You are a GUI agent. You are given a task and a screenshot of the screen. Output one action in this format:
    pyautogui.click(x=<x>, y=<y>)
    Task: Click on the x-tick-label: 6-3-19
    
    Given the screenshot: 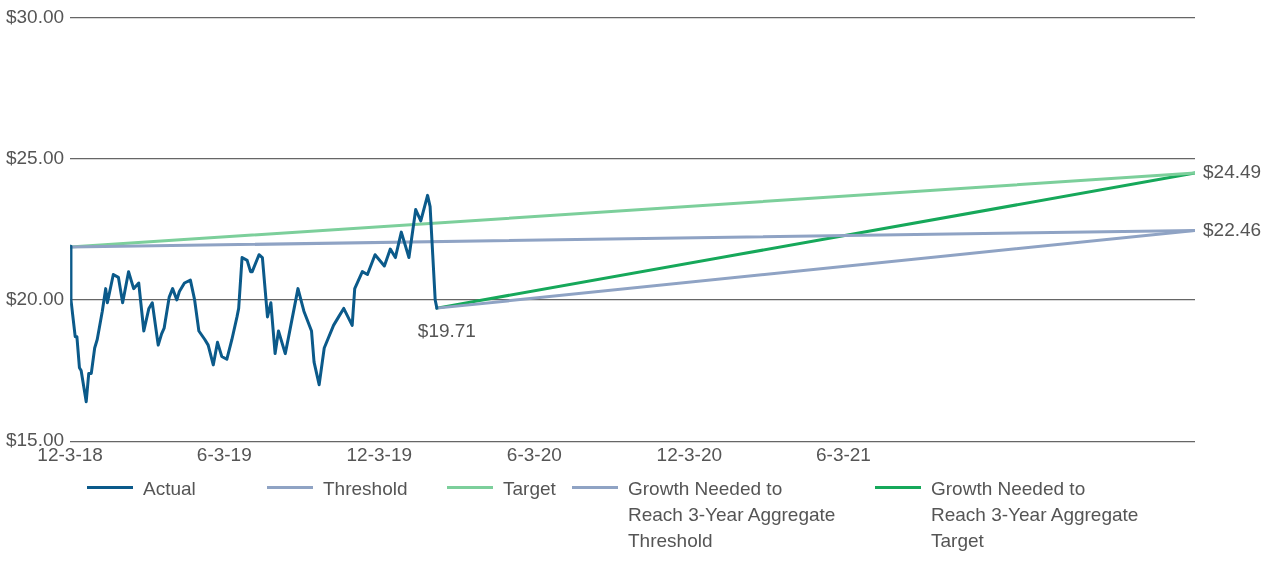 What is the action you would take?
    pyautogui.click(x=224, y=454)
    